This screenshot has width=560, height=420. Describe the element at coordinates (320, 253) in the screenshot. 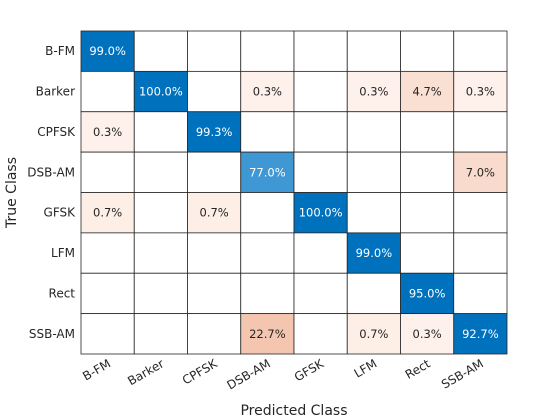

I see `cell-lfm-gfsk` at that location.